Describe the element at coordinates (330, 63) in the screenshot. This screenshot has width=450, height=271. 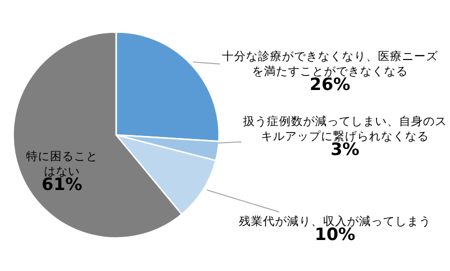
I see `slice-label: 十分な診療ができなくなり、医療ニーズを満たすことができなくなる` at that location.